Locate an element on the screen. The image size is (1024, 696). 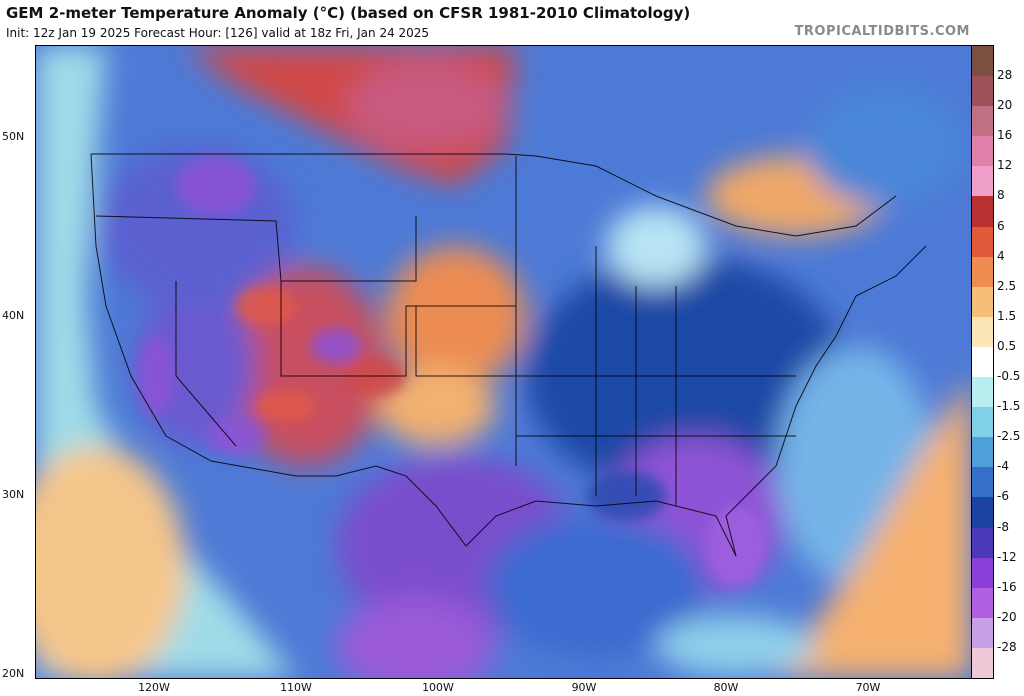
colorbar-label: -2.5 is located at coordinates (1009, 436).